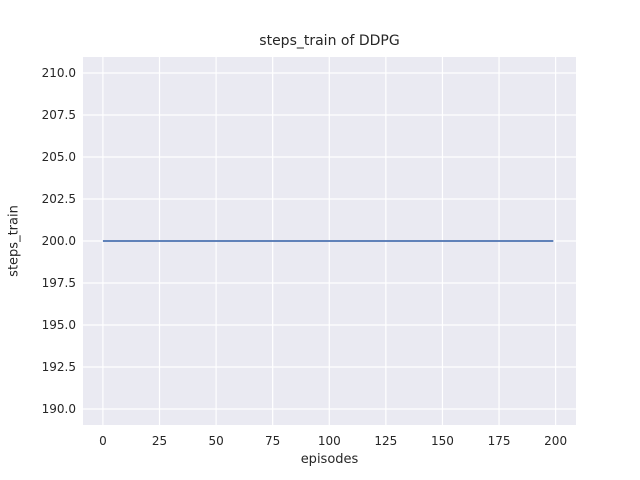 The height and width of the screenshot is (480, 640). Describe the element at coordinates (329, 441) in the screenshot. I see `x-tick-label: 100` at that location.